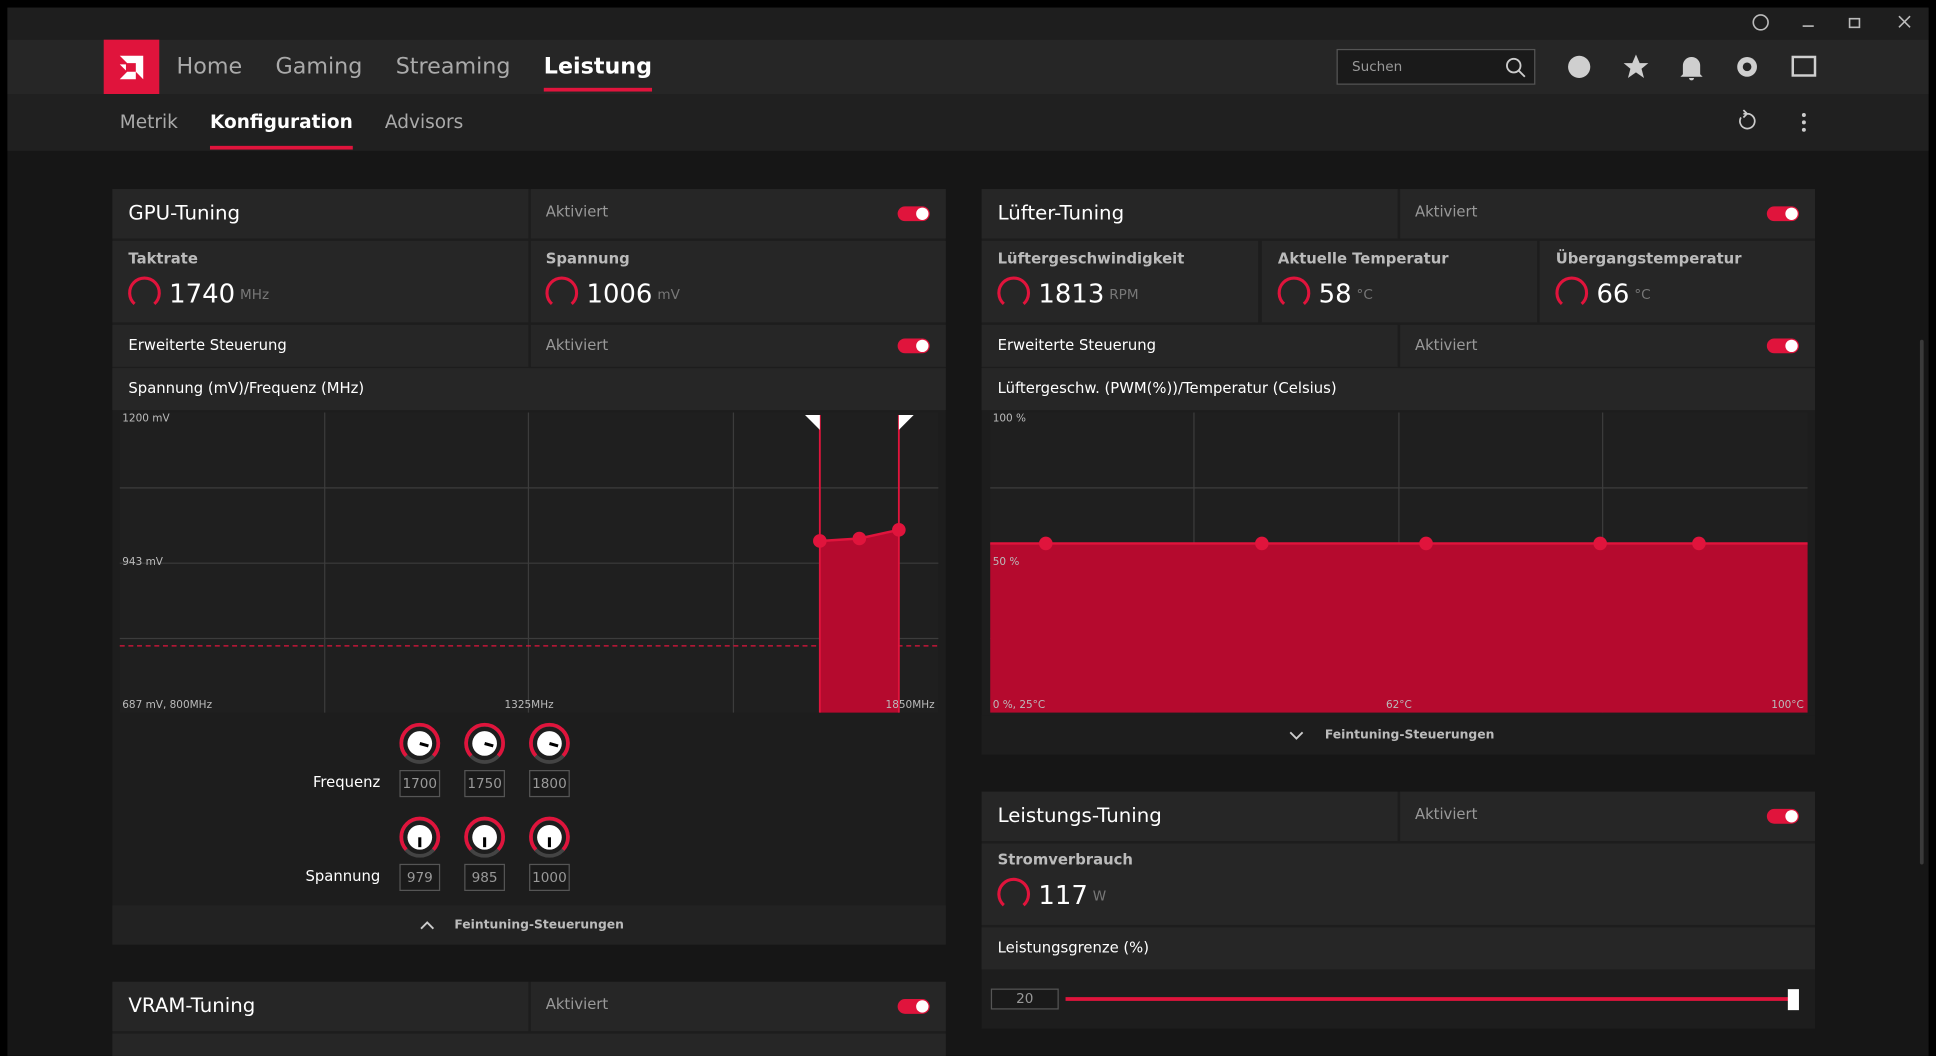 The width and height of the screenshot is (1936, 1056). I want to click on subnav-tab: Metrik, so click(149, 122).